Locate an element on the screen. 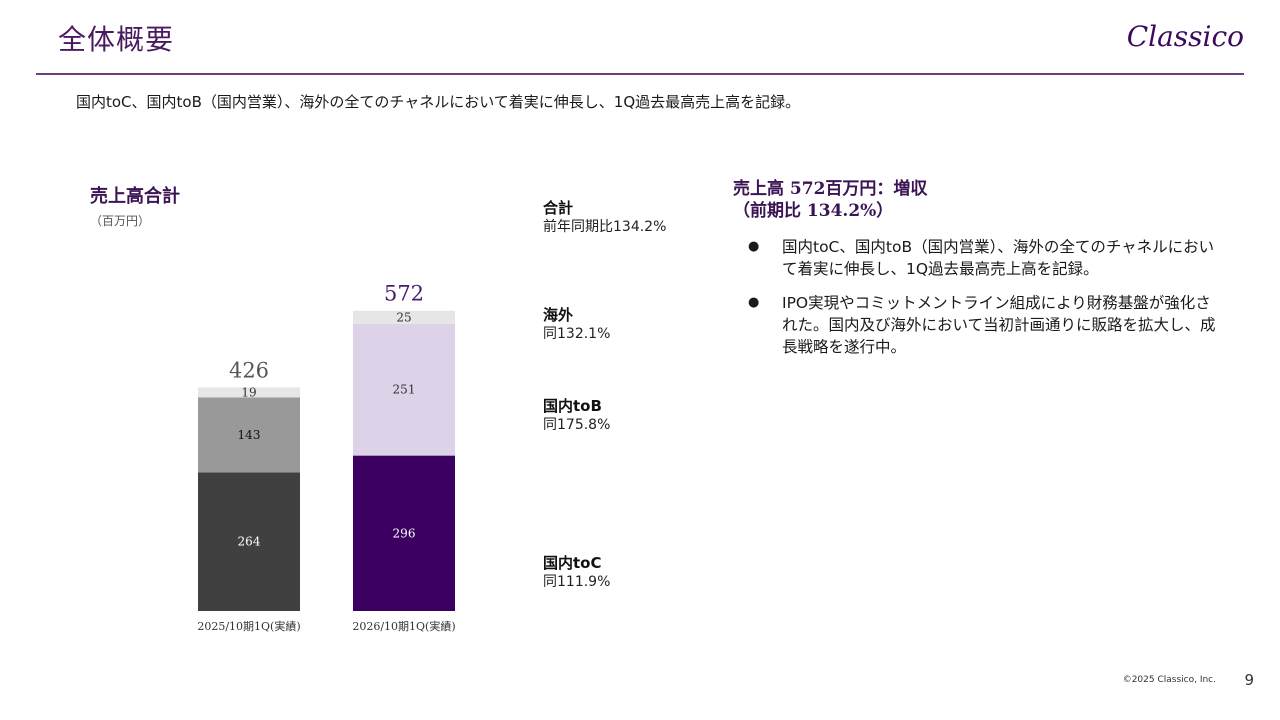  summary-heading-line1: 売上高 572百万円：増収 is located at coordinates (830, 189).